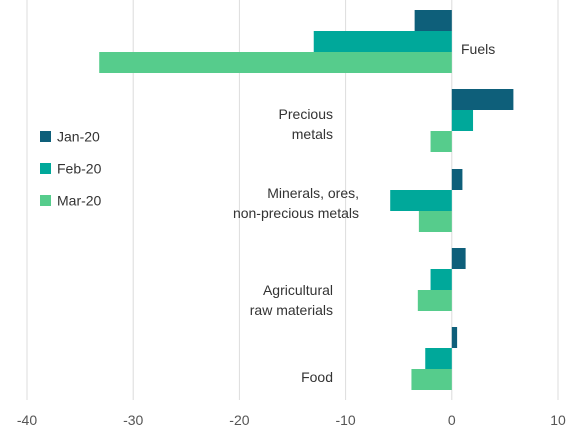 The height and width of the screenshot is (434, 581). I want to click on x-axis-ticks: -40 -30 -20 -10 0 10, so click(291, 420).